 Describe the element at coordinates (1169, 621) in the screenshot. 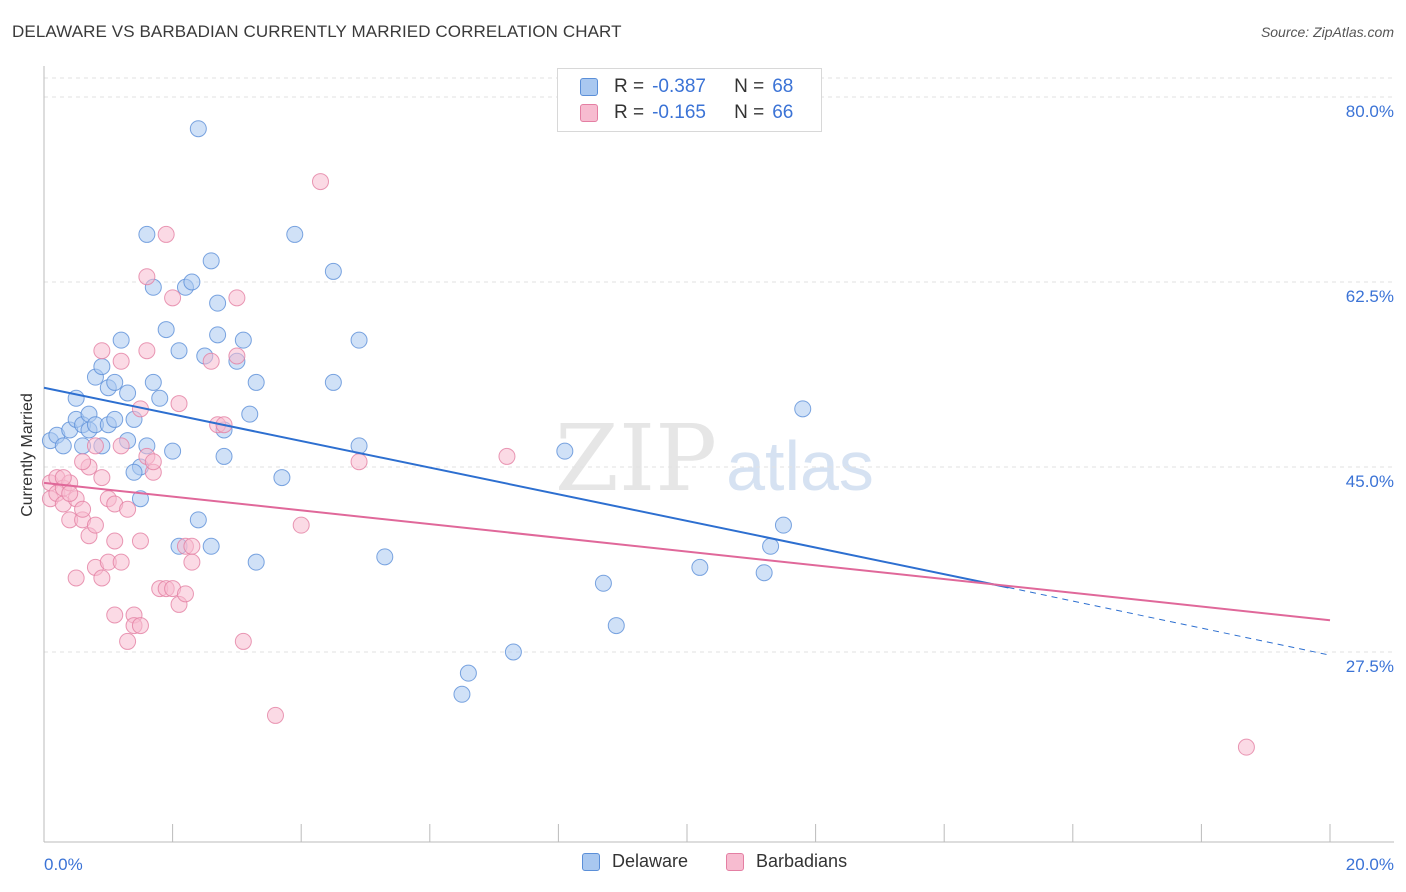

I see `delaware-trend-extension` at that location.